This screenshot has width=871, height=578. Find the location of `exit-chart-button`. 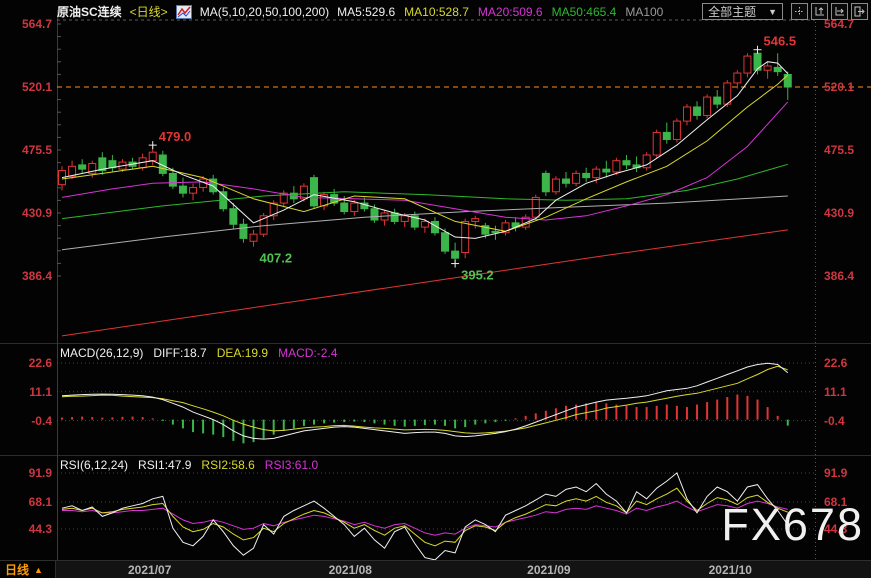

exit-chart-button is located at coordinates (859, 11).